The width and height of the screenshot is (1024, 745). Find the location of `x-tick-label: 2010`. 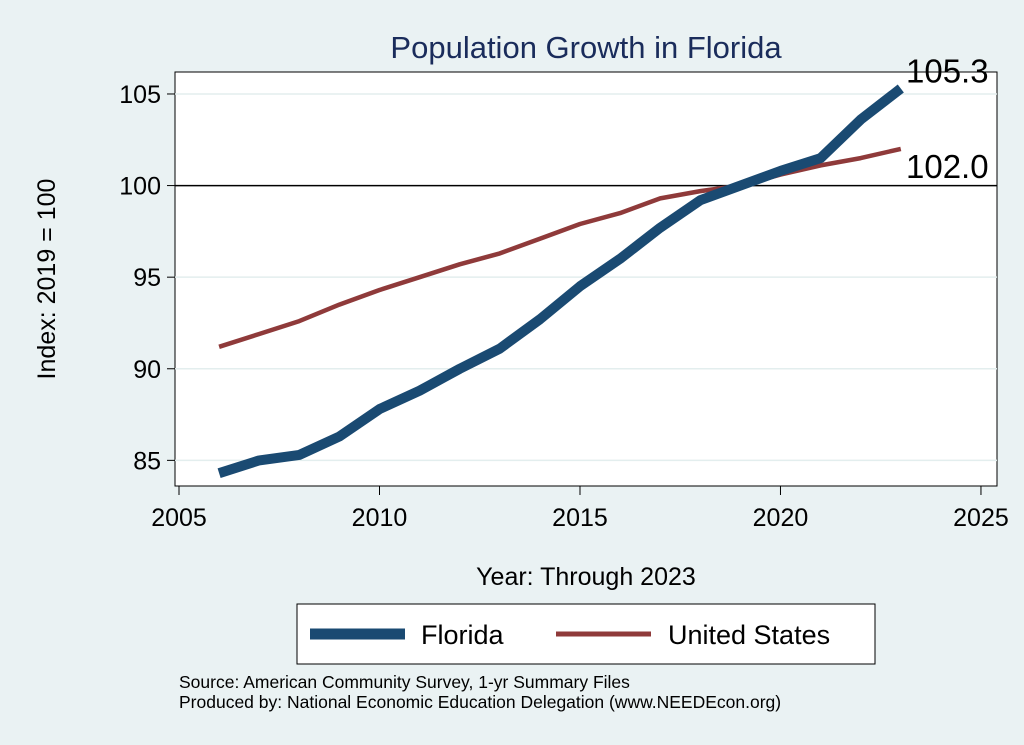

x-tick-label: 2010 is located at coordinates (380, 518).